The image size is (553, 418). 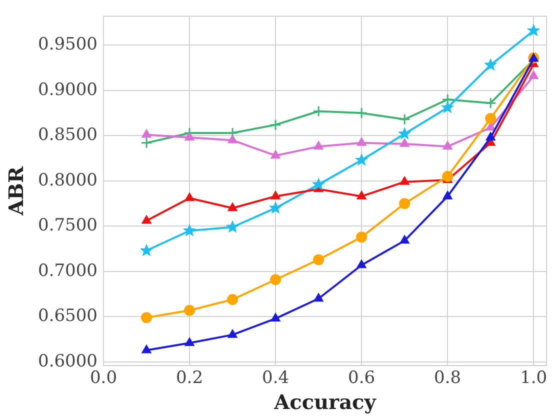 What do you see at coordinates (448, 378) in the screenshot?
I see `x-tick-label: 0.8` at bounding box center [448, 378].